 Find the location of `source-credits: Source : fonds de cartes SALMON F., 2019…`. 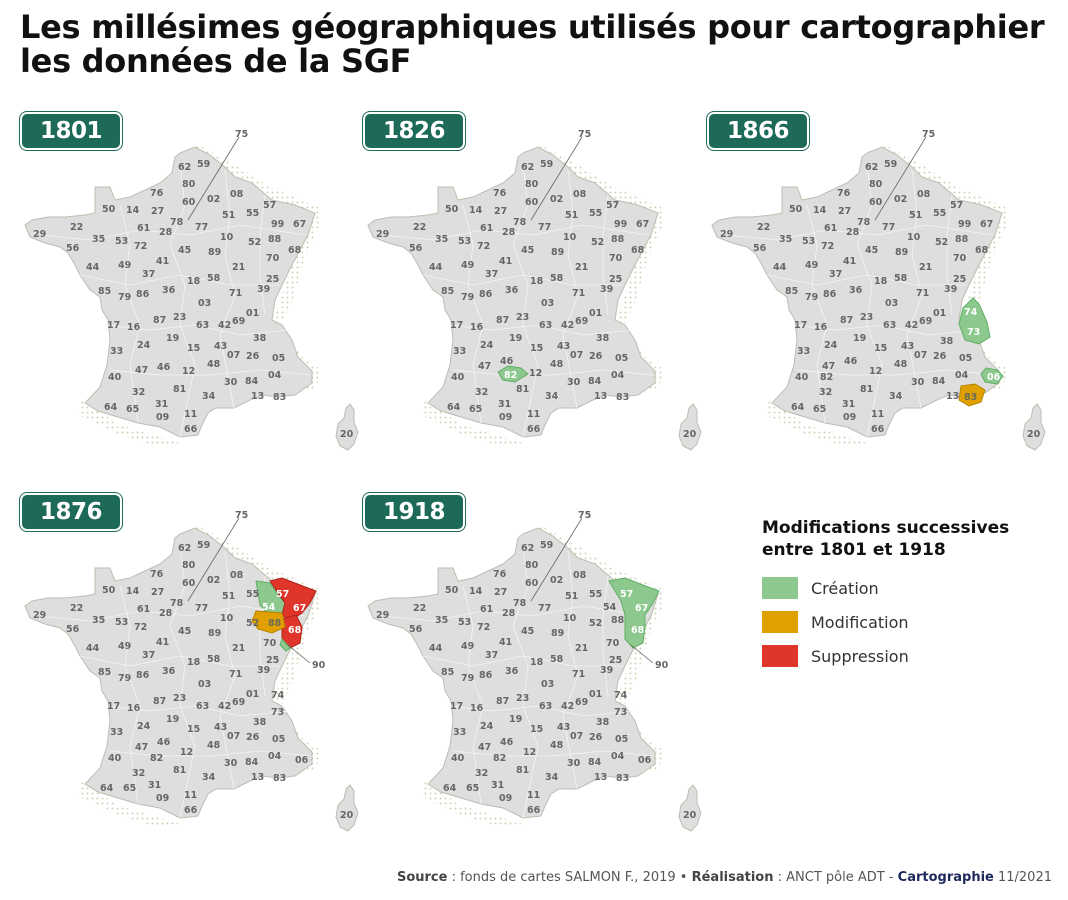

source-credits: Source : fonds de cartes SALMON F., 2019… is located at coordinates (724, 877).